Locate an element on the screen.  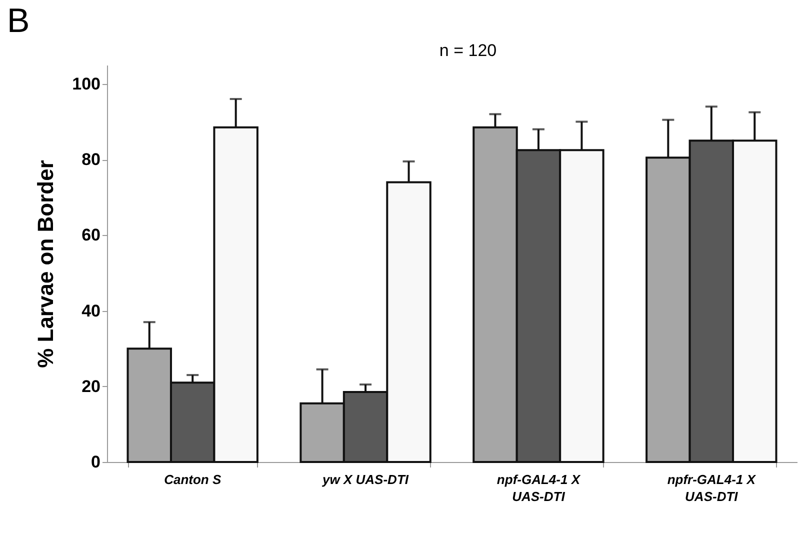
text: B is located at coordinates (18, 21).